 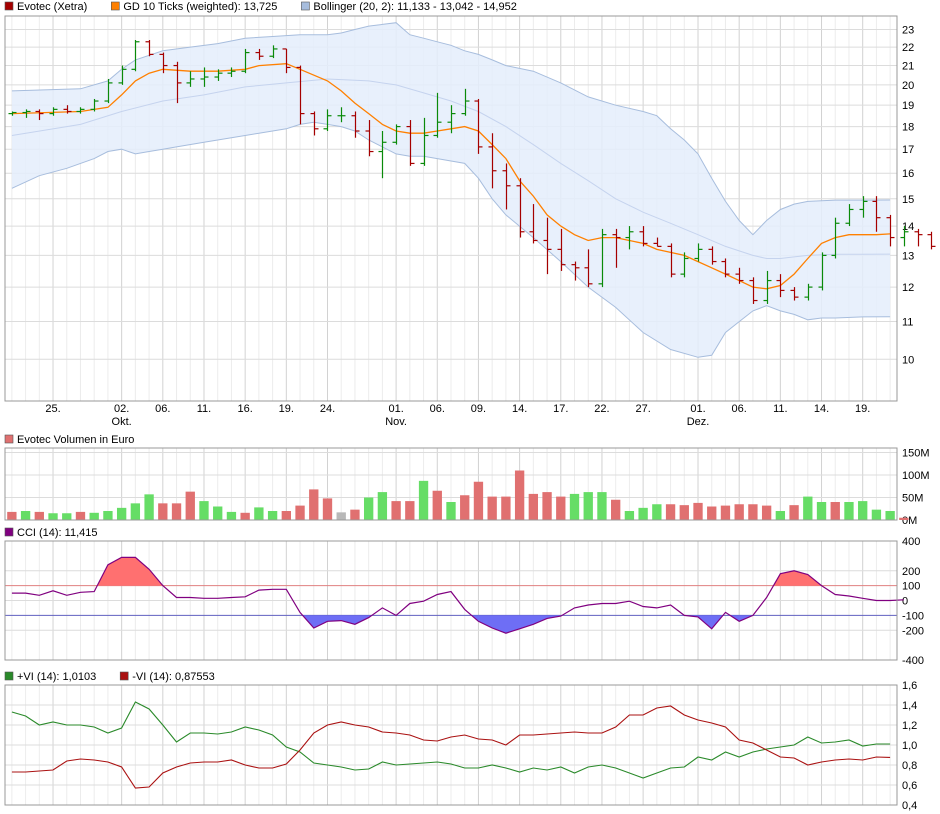 What do you see at coordinates (908, 86) in the screenshot?
I see `y-tick-label: 20` at bounding box center [908, 86].